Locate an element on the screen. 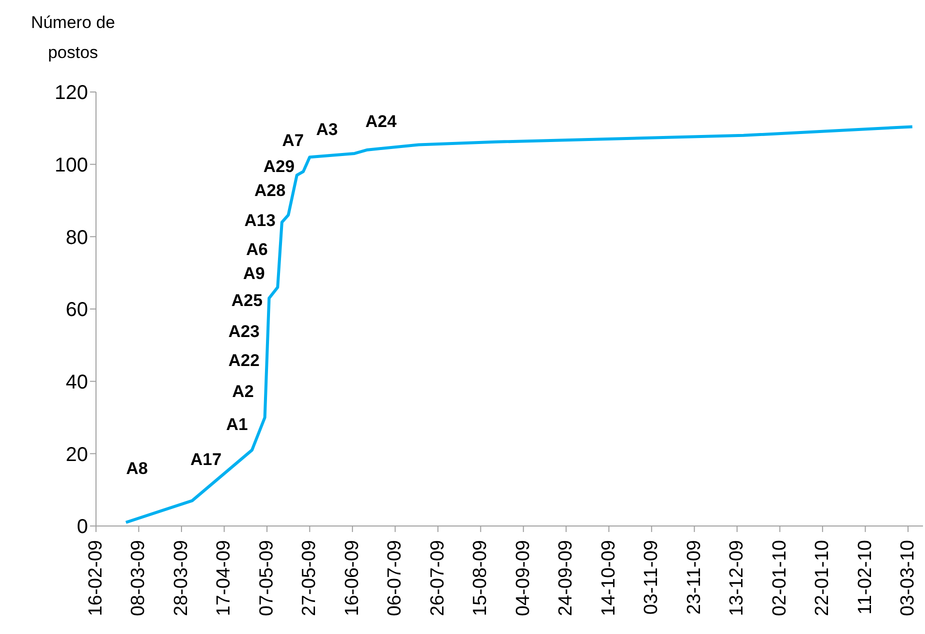  annotation: A3 is located at coordinates (327, 129).